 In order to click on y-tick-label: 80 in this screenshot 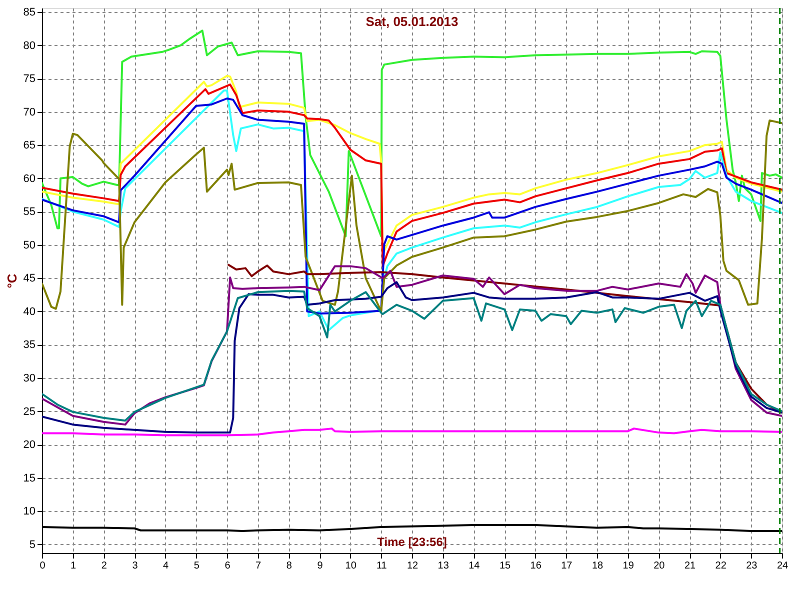, I will do `click(29, 46)`.